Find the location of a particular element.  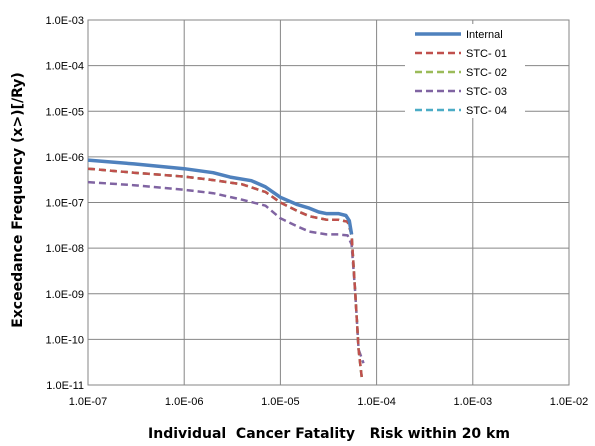

legend-label: STC- 01 is located at coordinates (486, 54).